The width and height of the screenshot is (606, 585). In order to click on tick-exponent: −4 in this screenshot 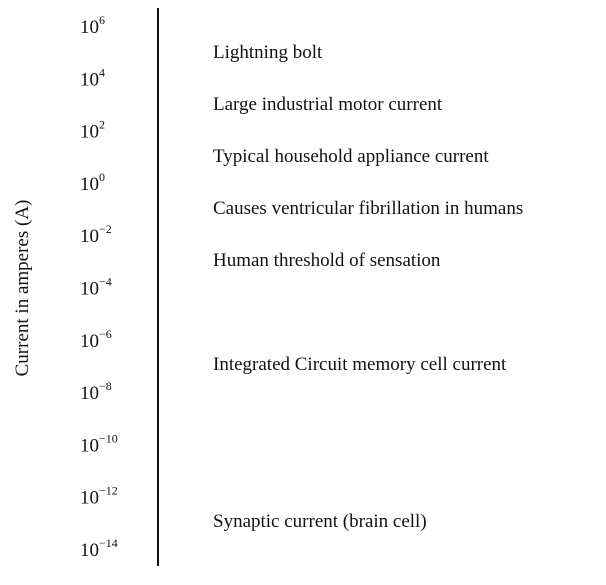, I will do `click(105, 282)`.